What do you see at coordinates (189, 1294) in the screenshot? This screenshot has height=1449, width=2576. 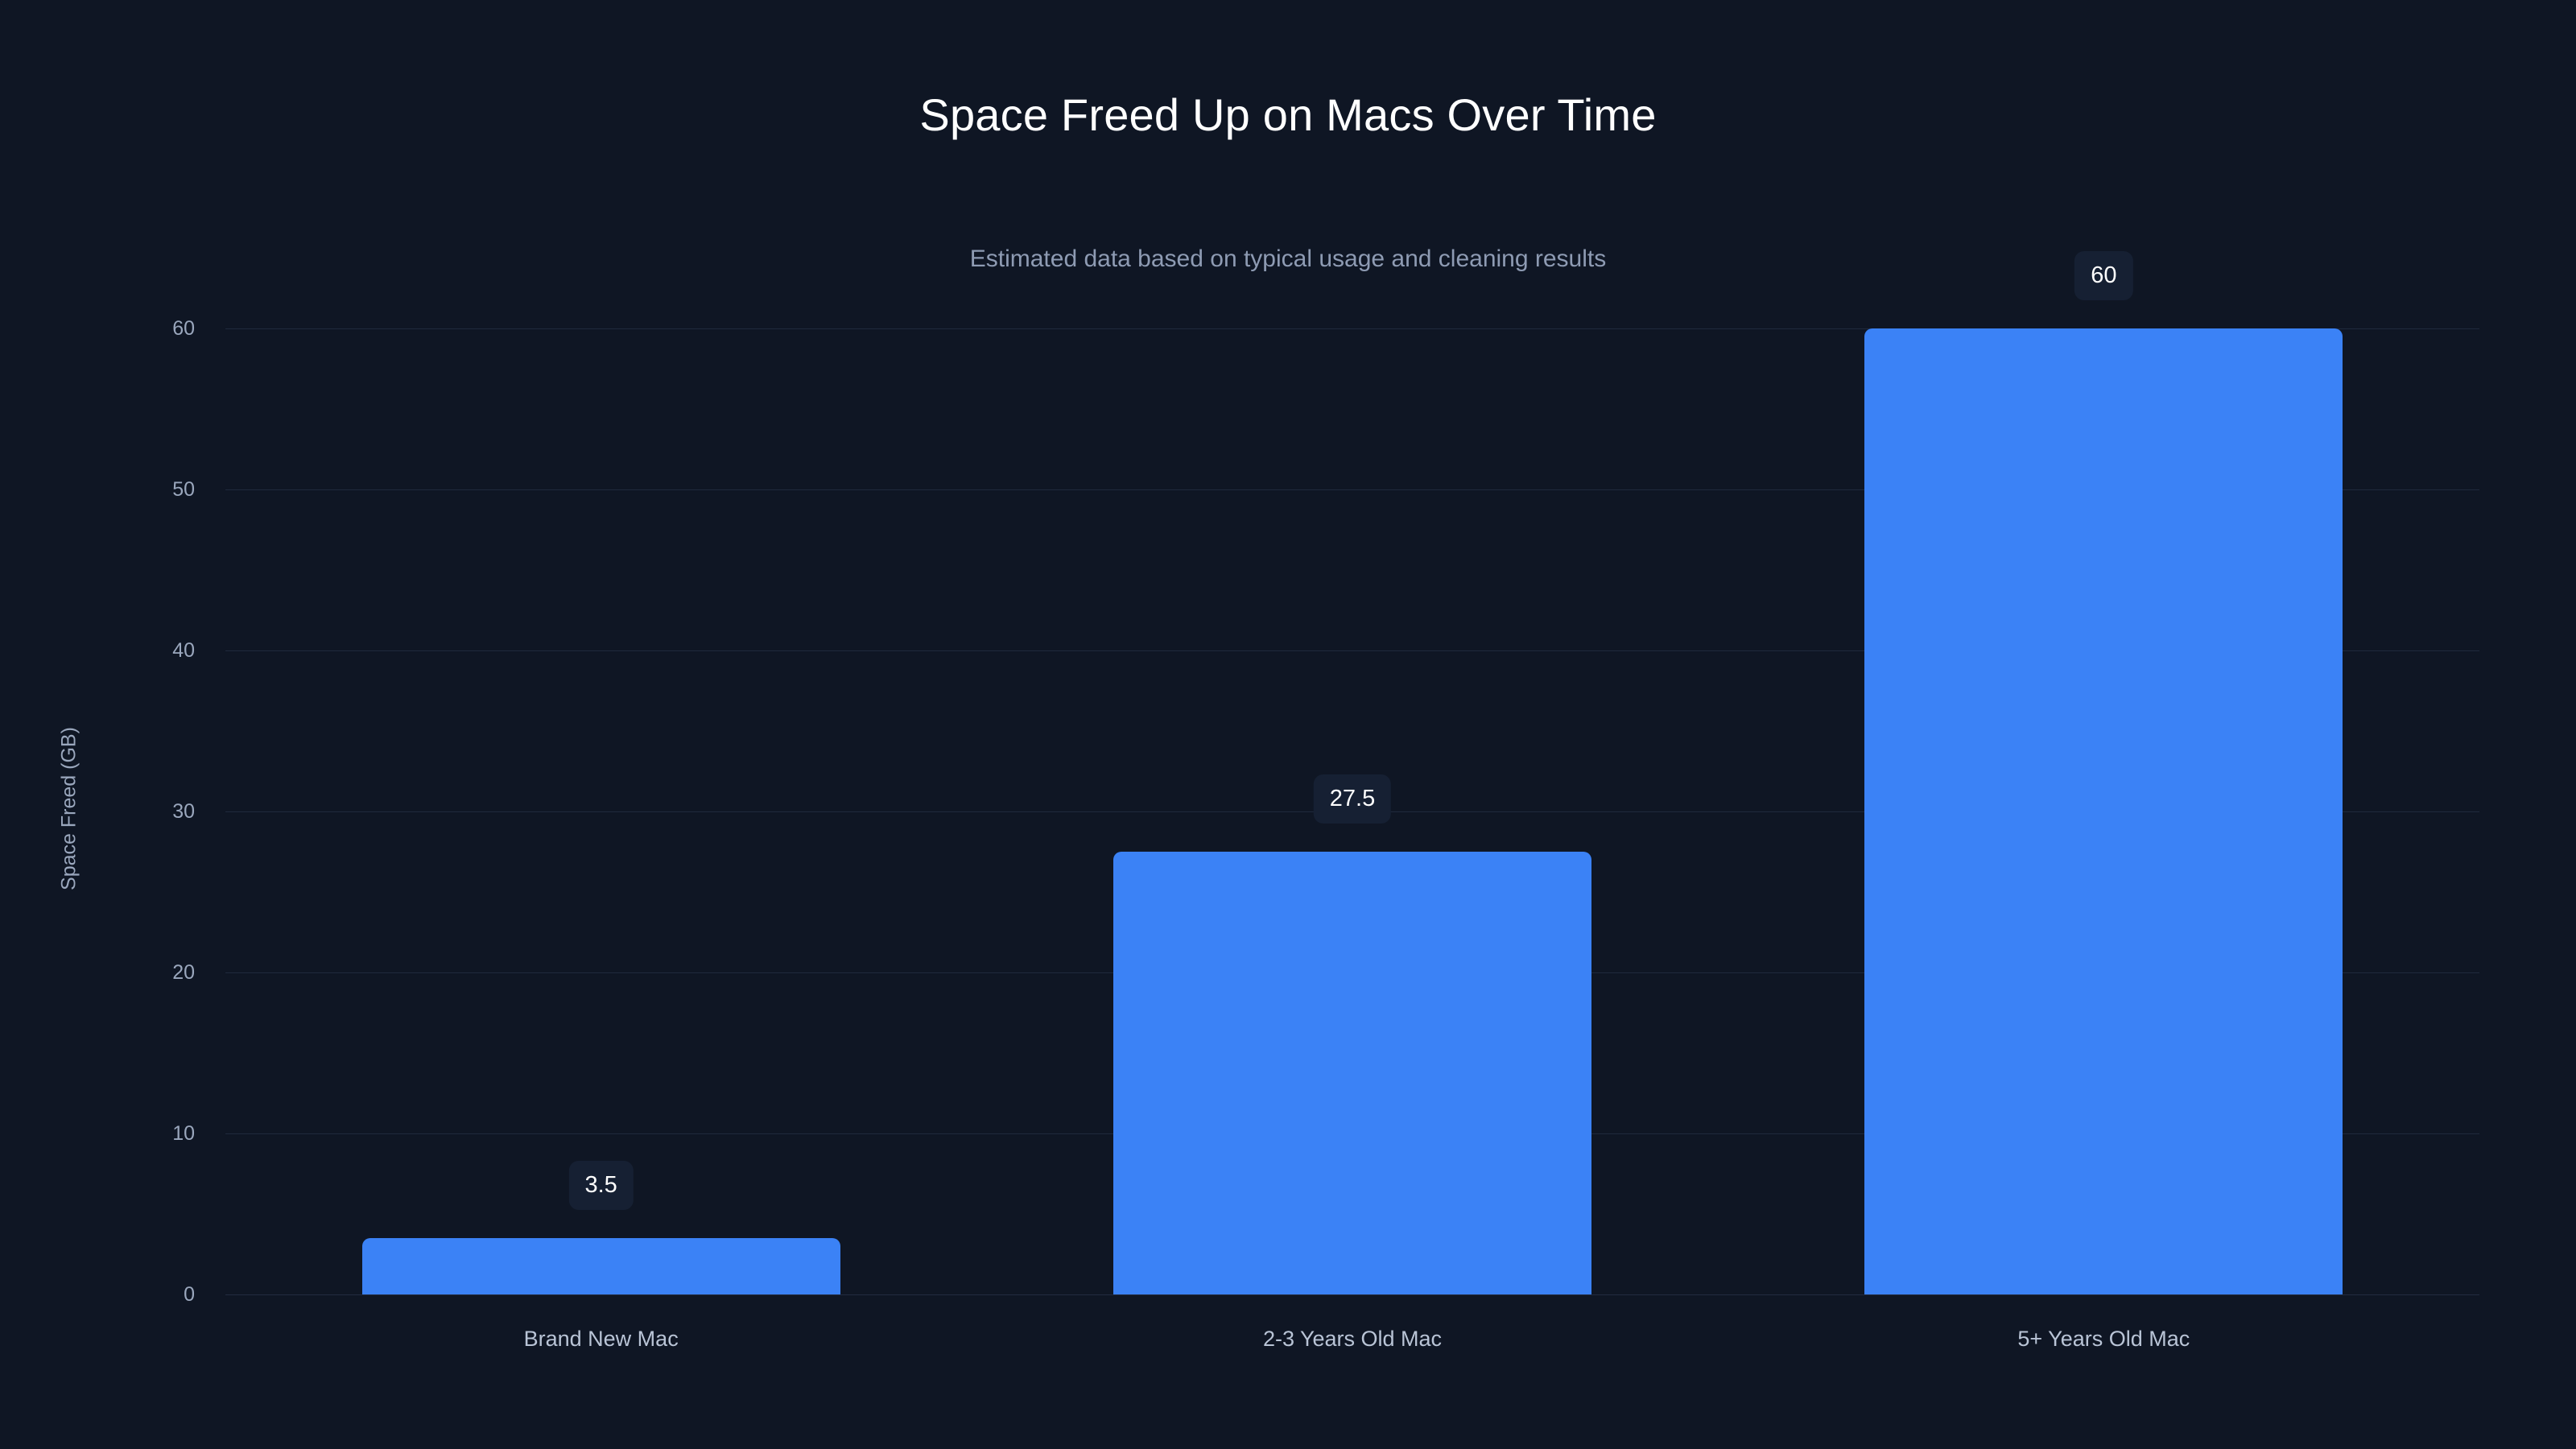 I see `y-axis-tick-label: 0` at bounding box center [189, 1294].